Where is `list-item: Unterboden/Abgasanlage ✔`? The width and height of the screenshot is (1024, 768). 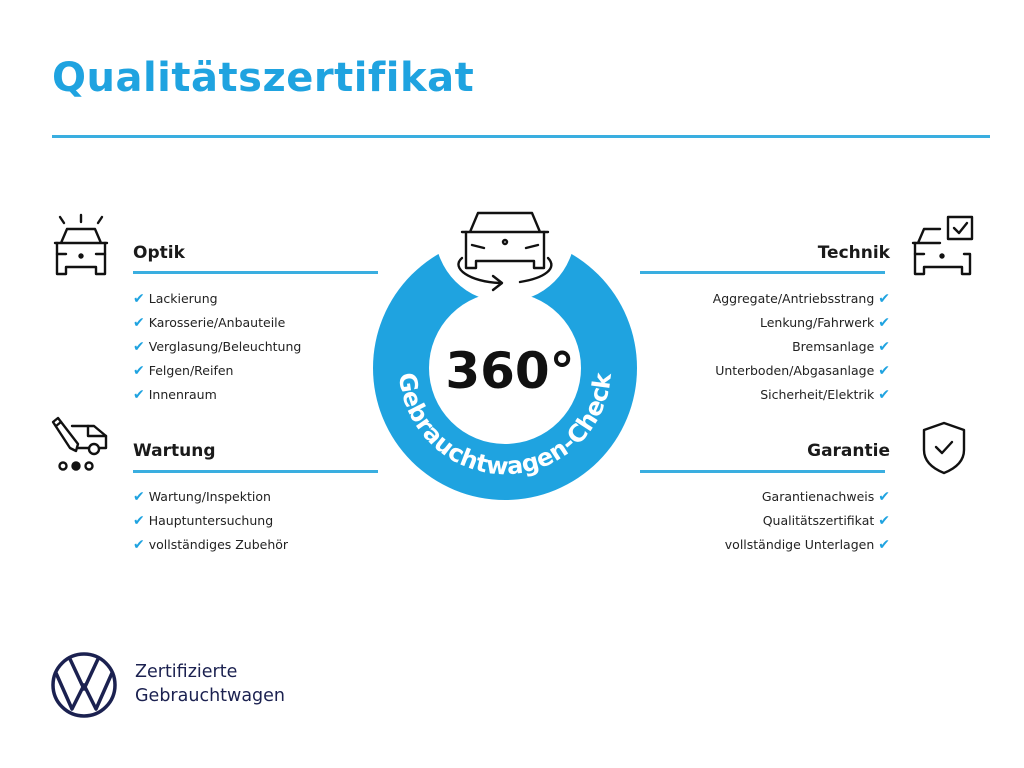 list-item: Unterboden/Abgasanlage ✔ is located at coordinates (802, 371).